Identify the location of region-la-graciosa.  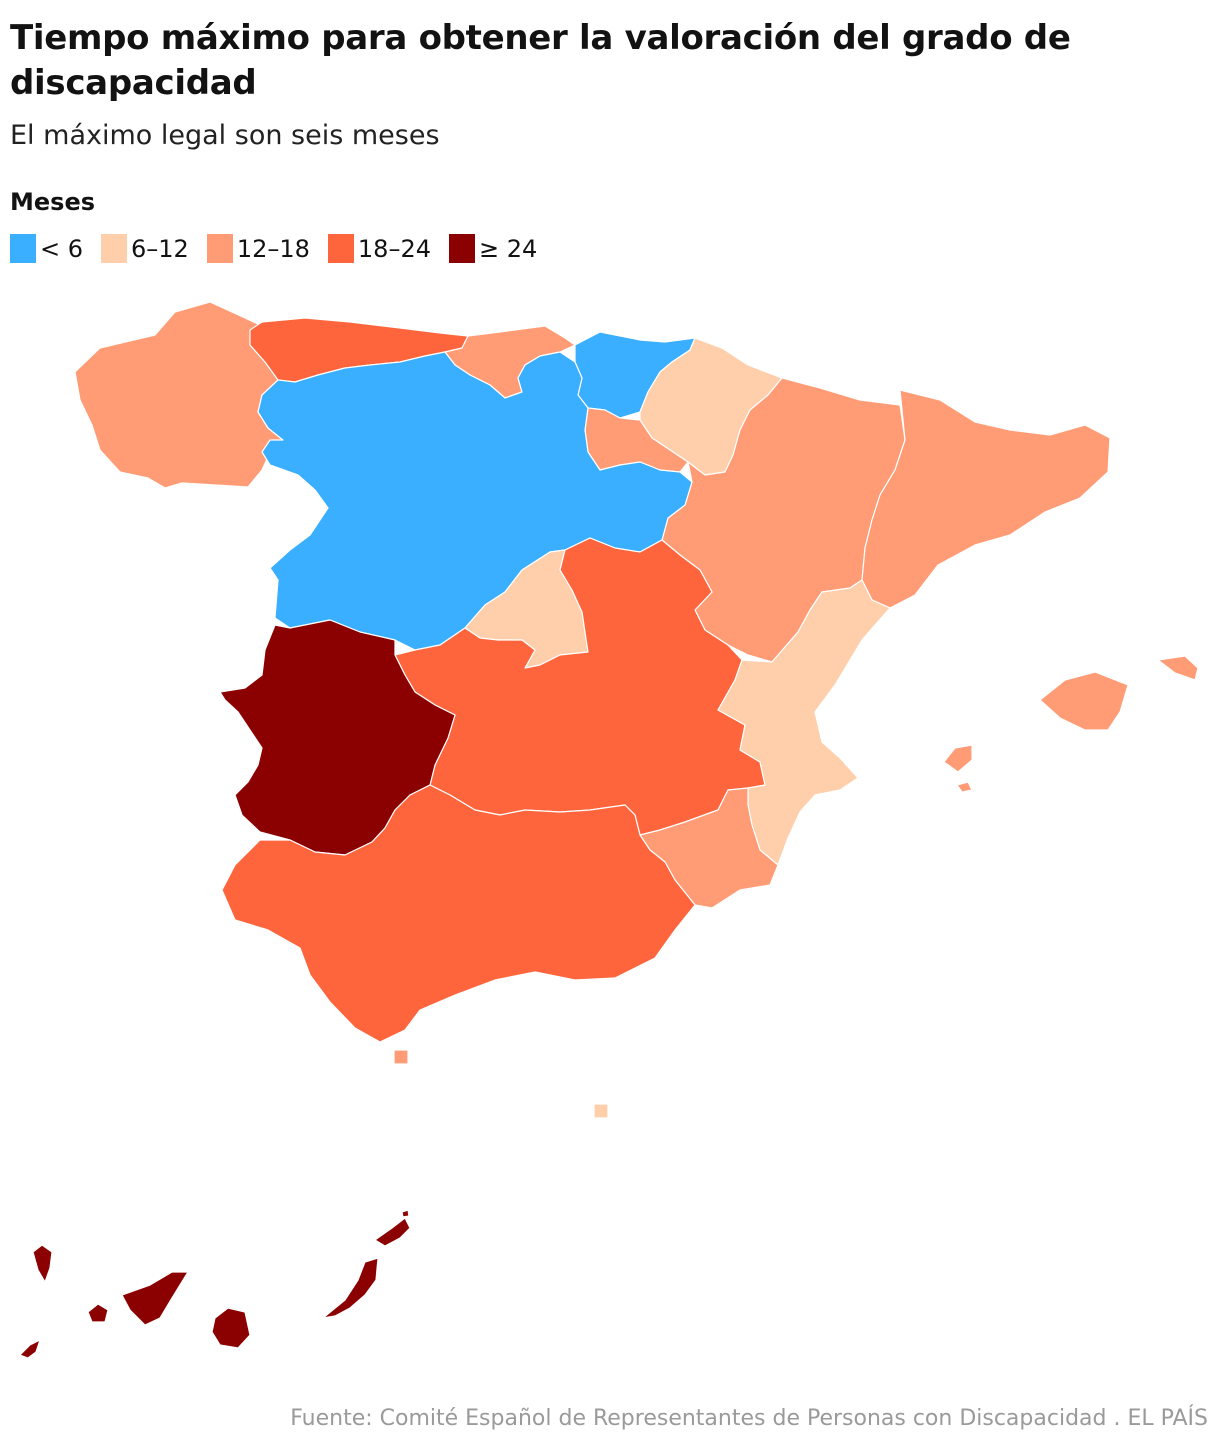
(405, 1213).